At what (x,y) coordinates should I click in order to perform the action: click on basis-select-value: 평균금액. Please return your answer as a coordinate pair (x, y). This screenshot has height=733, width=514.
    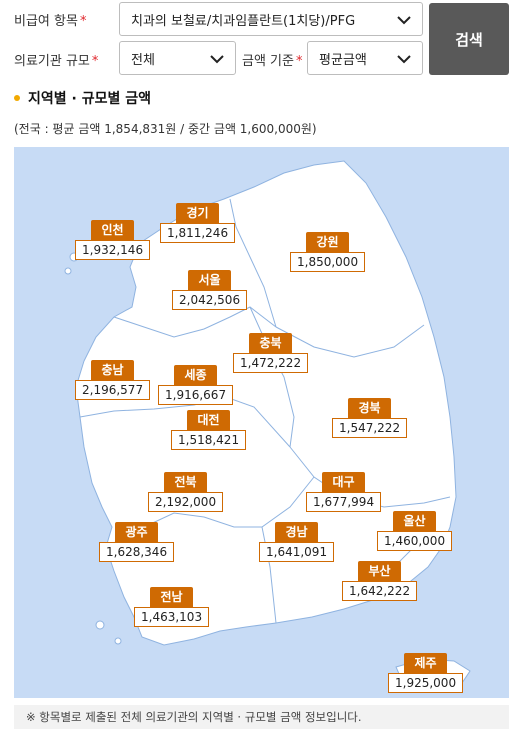
    Looking at the image, I should click on (343, 60).